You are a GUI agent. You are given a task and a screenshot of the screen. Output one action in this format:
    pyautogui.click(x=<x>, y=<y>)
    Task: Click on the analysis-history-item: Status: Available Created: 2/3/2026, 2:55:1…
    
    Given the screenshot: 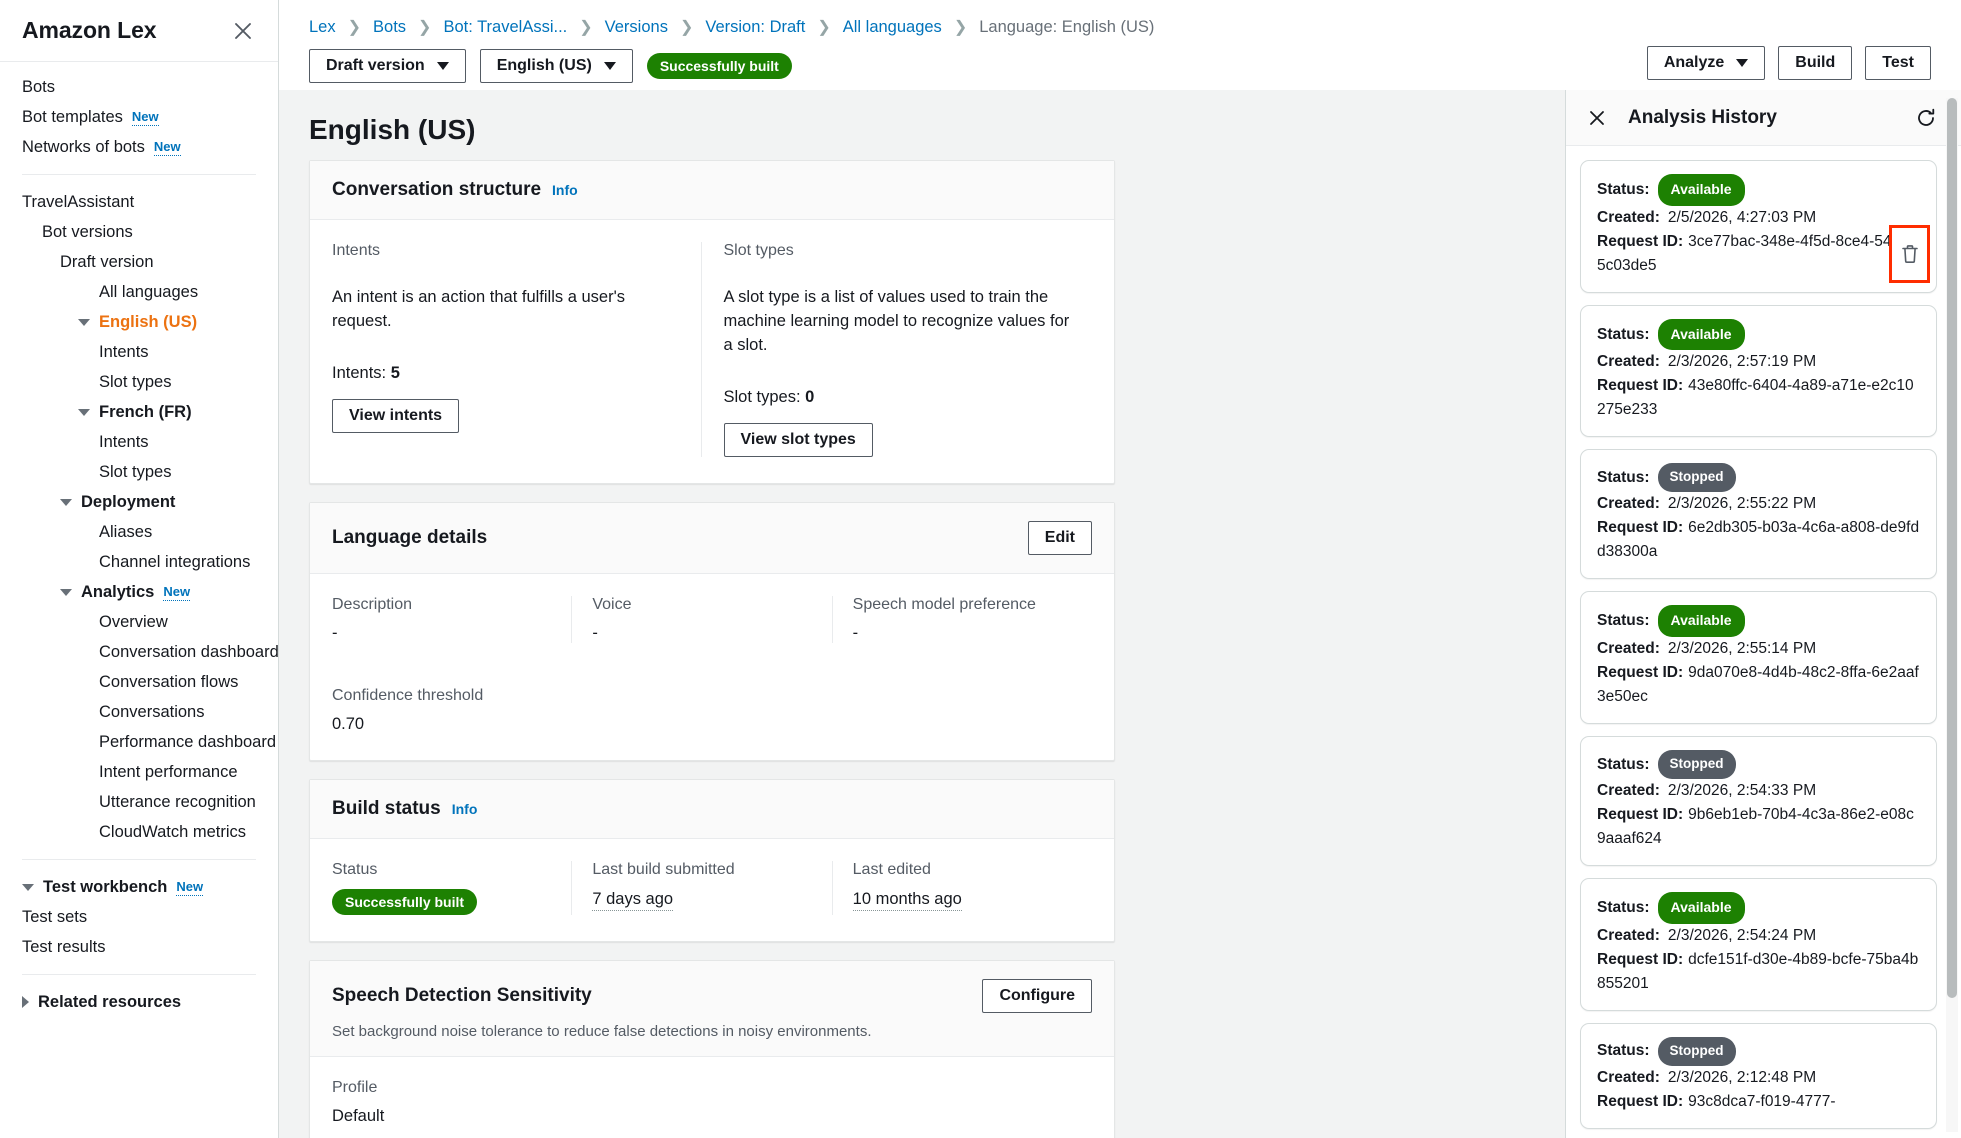 What is the action you would take?
    pyautogui.click(x=1758, y=658)
    